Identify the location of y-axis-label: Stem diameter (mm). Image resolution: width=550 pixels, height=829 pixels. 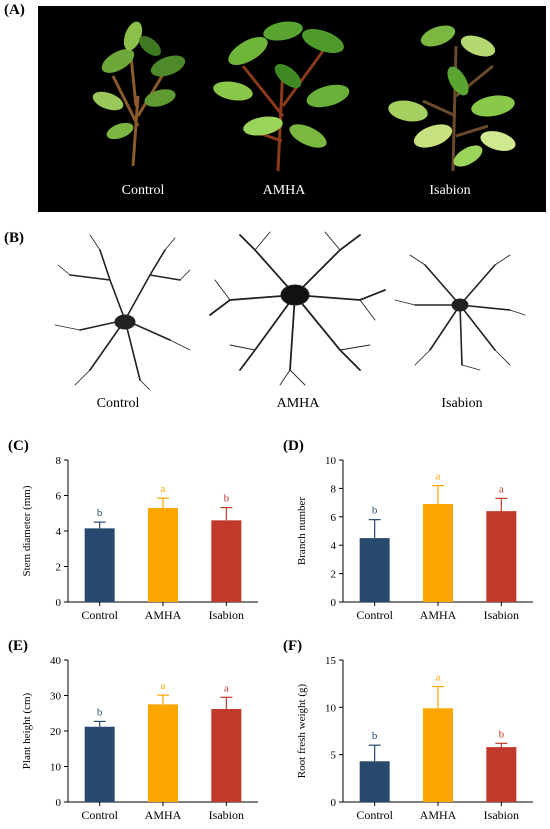
(27, 530).